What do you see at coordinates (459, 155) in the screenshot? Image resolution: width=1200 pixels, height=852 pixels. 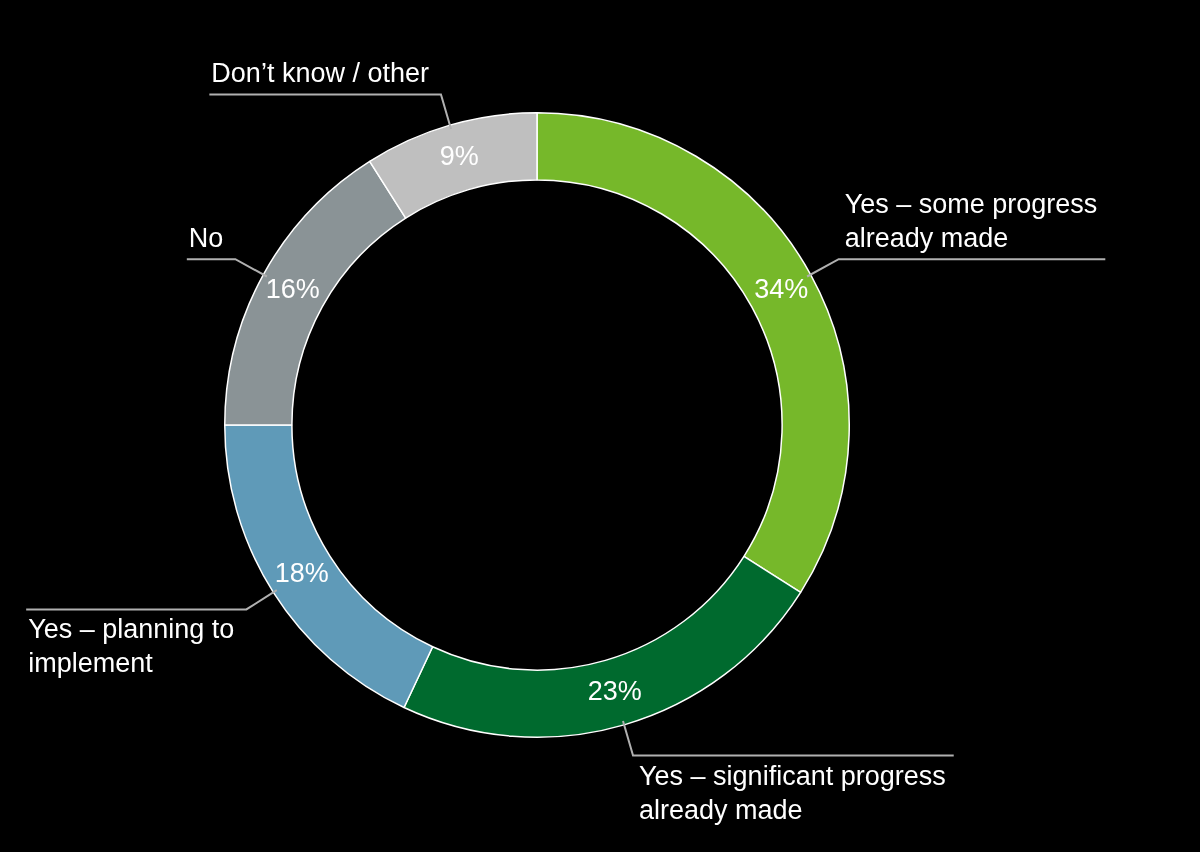 I see `data-label: 9%` at bounding box center [459, 155].